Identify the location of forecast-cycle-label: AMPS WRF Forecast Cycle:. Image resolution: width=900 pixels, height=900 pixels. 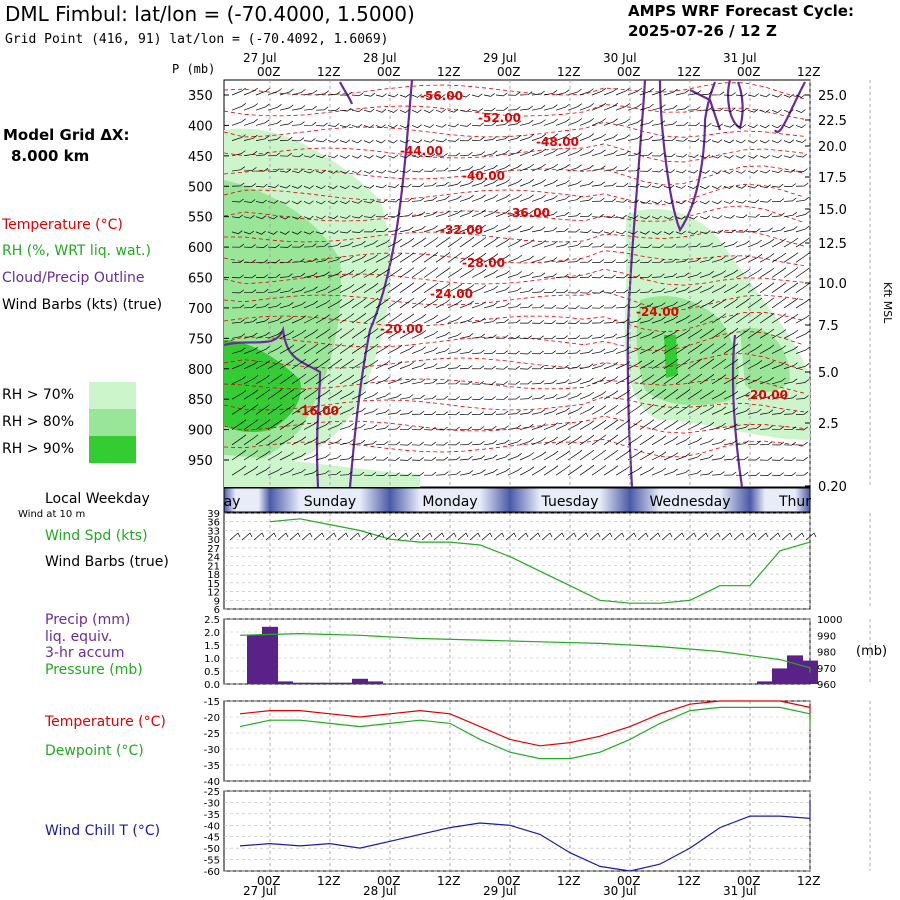
(741, 11).